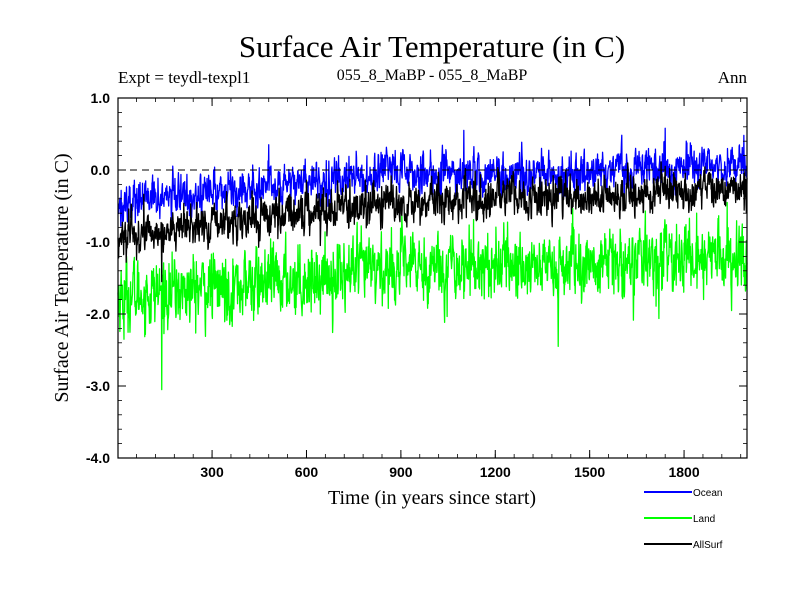 This screenshot has width=800, height=600. What do you see at coordinates (401, 472) in the screenshot?
I see `x-tick-label: 900` at bounding box center [401, 472].